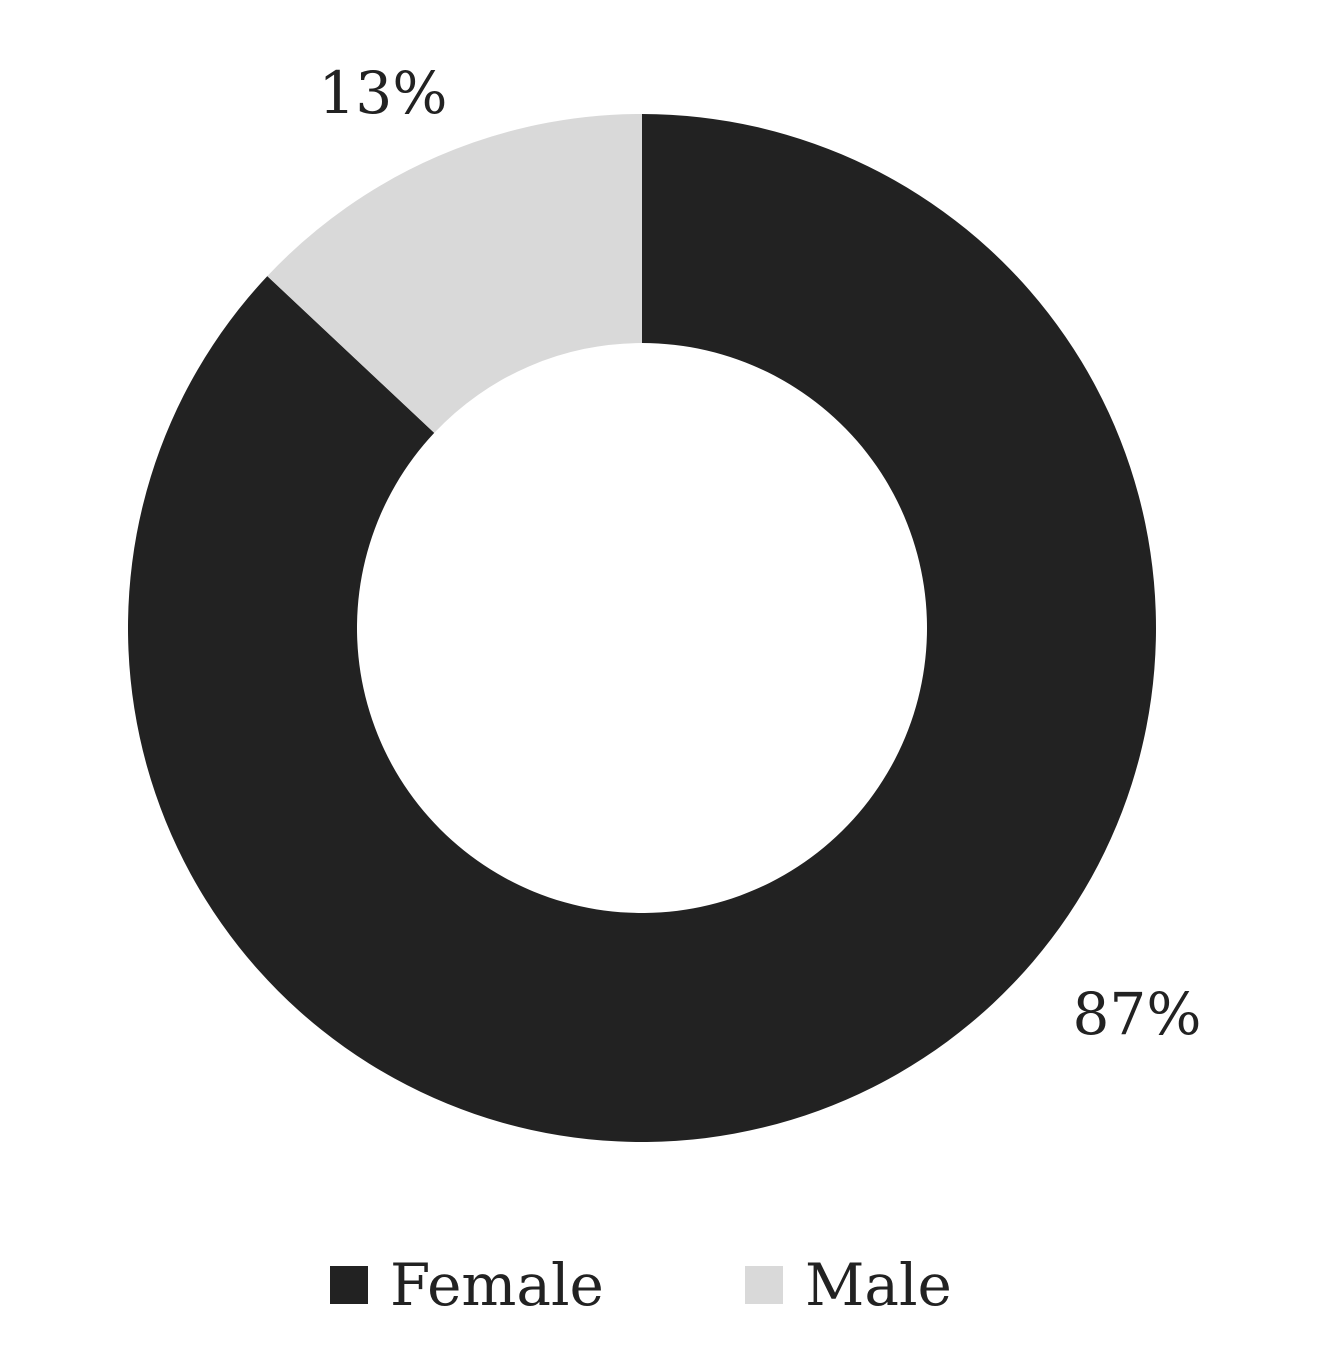 The width and height of the screenshot is (1337, 1361). Describe the element at coordinates (1137, 1014) in the screenshot. I see `data-label-female: 87%` at that location.